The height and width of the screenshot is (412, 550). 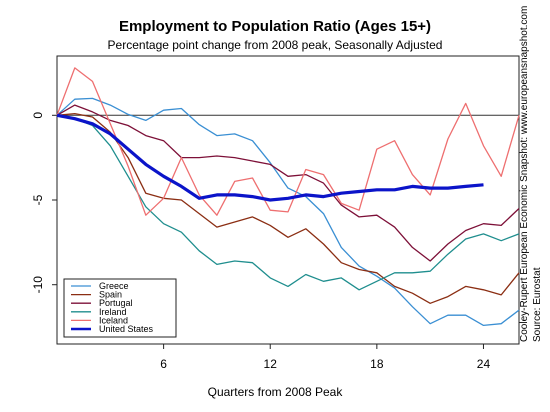 I want to click on y-tick-label: -10, so click(x=38, y=285).